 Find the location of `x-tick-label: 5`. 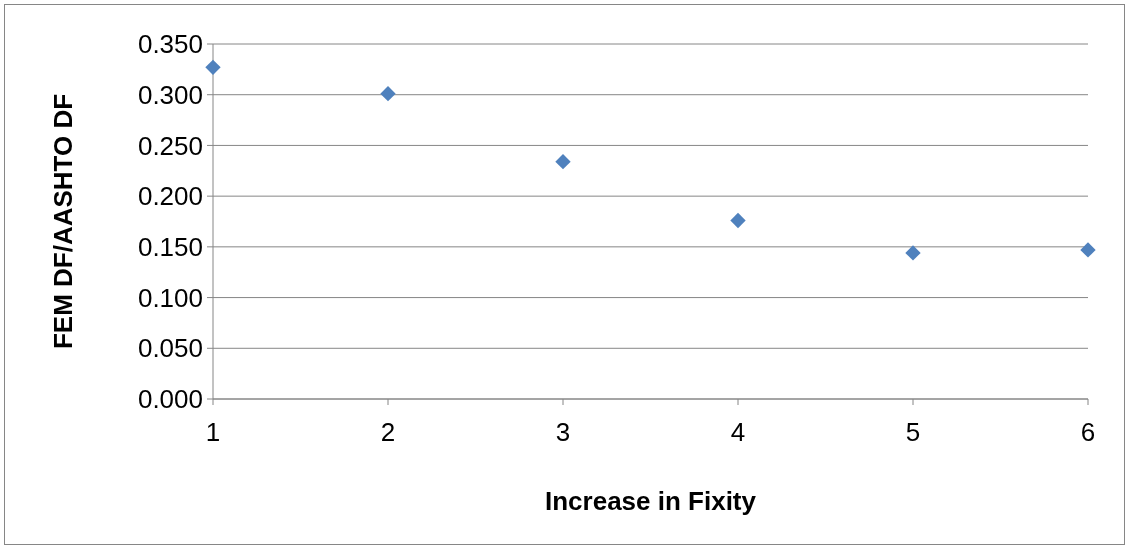

x-tick-label: 5 is located at coordinates (913, 432).